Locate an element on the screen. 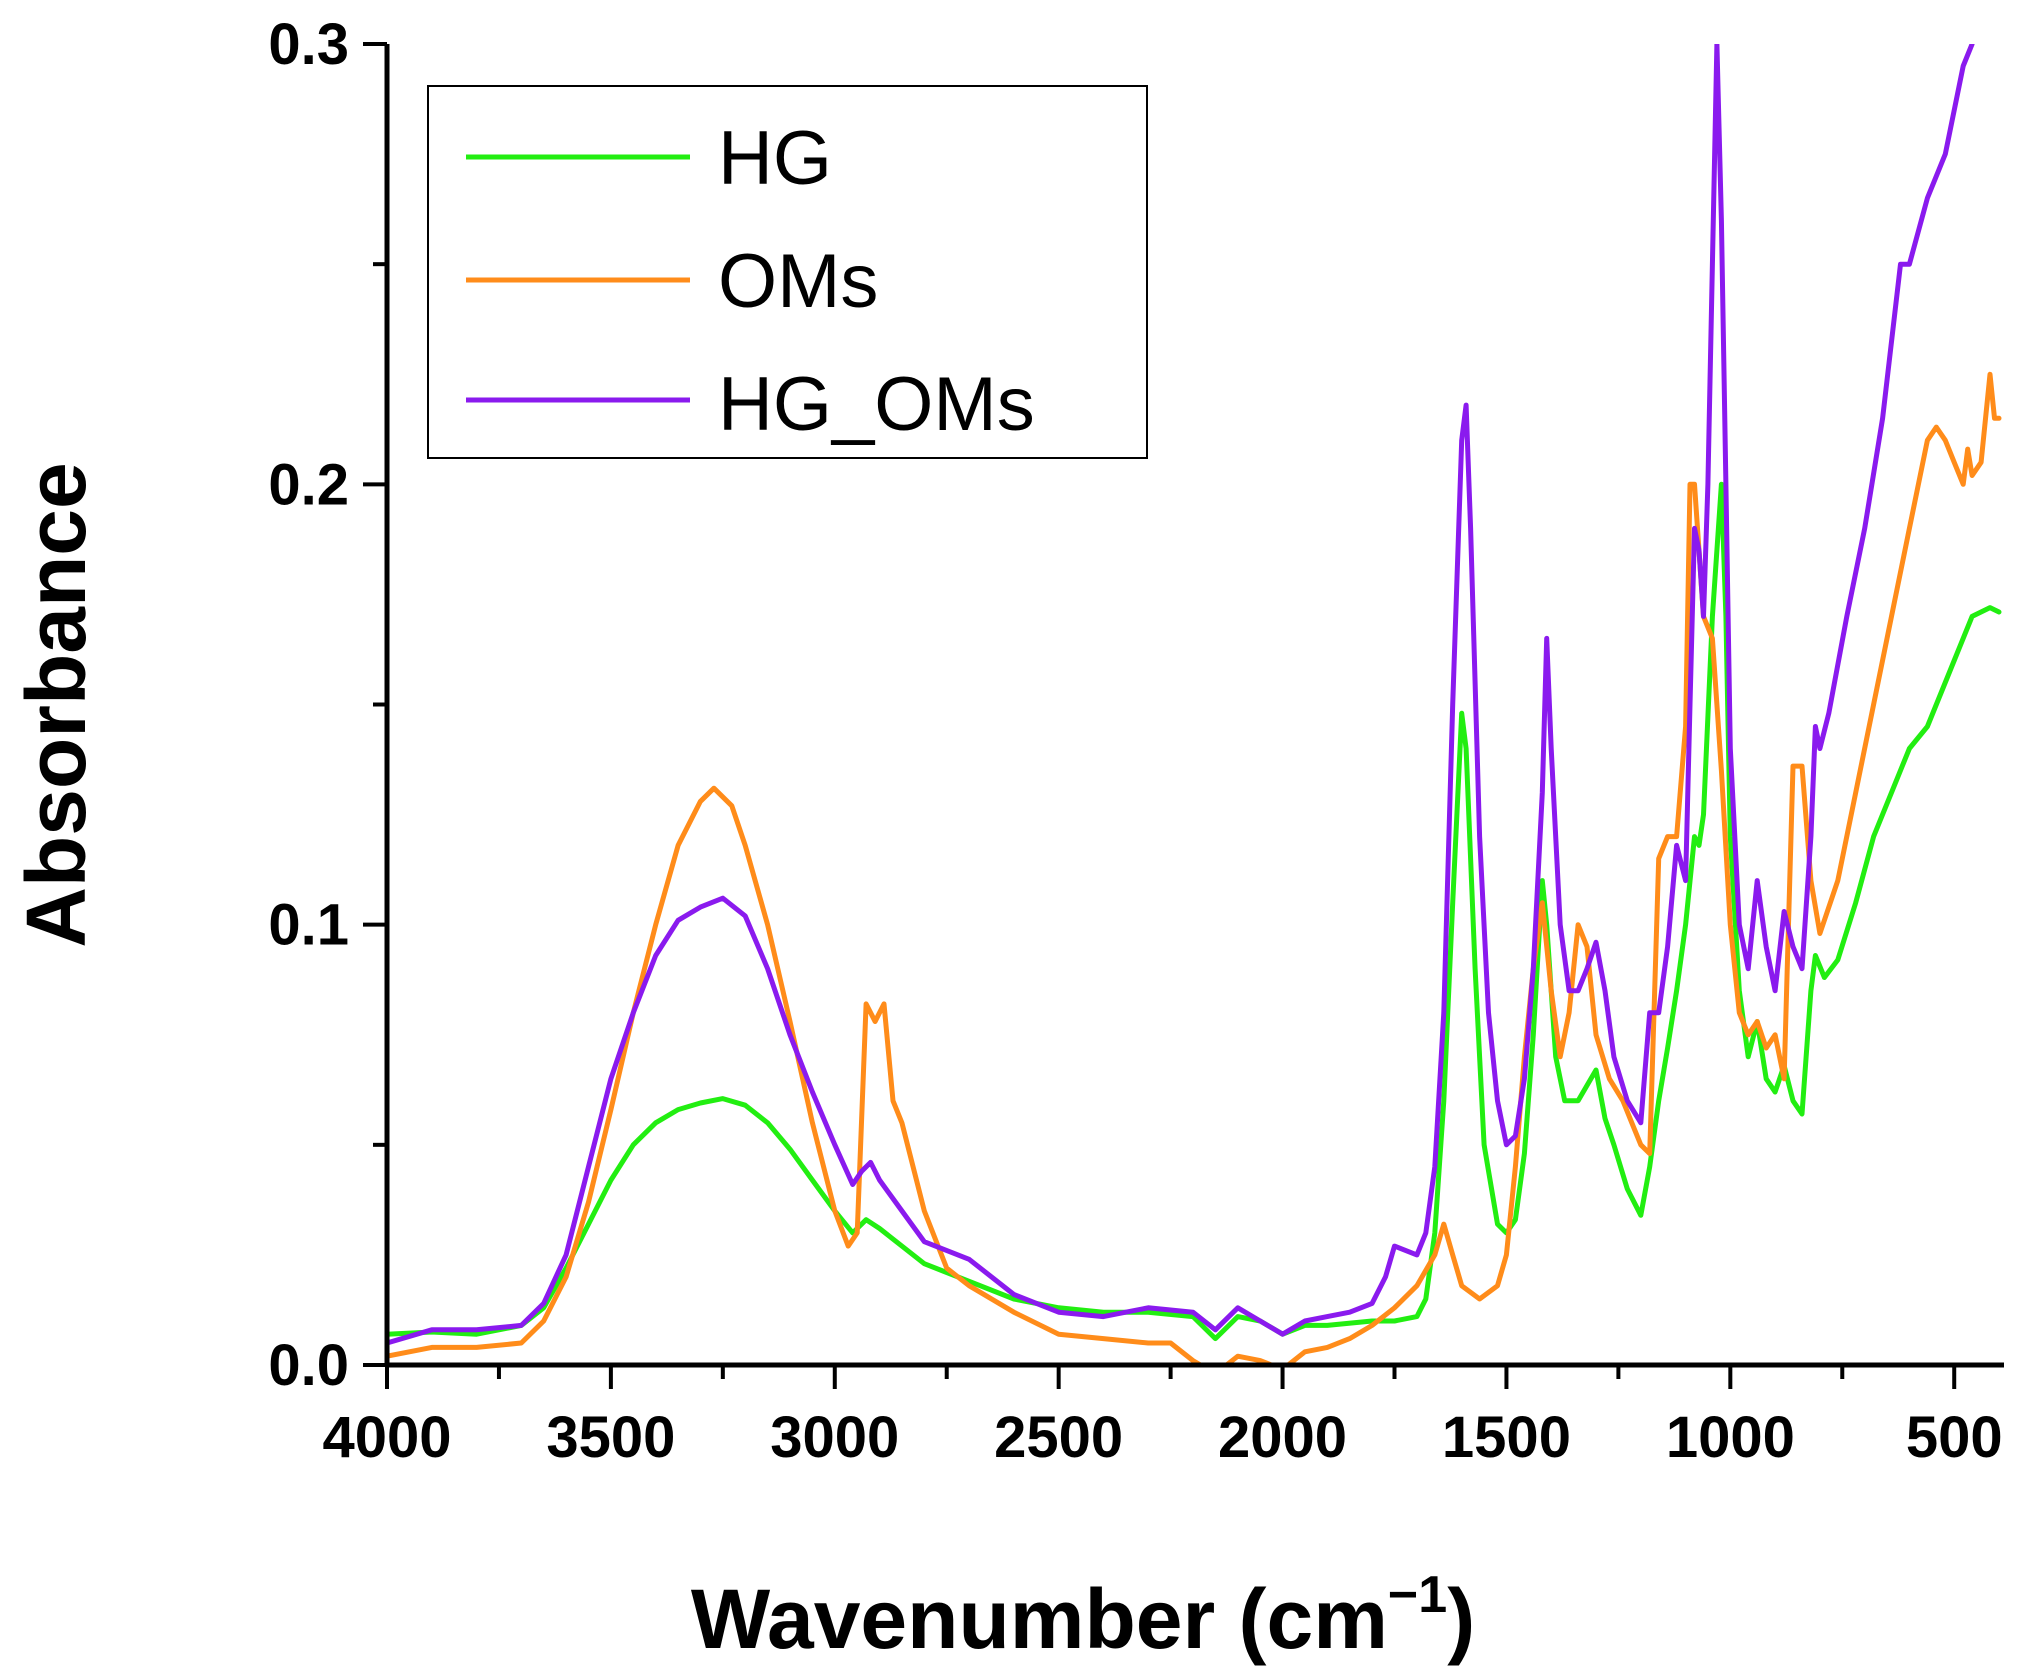 Image resolution: width=2019 pixels, height=1673 pixels. x-tick-label: 1500 is located at coordinates (1506, 1437).